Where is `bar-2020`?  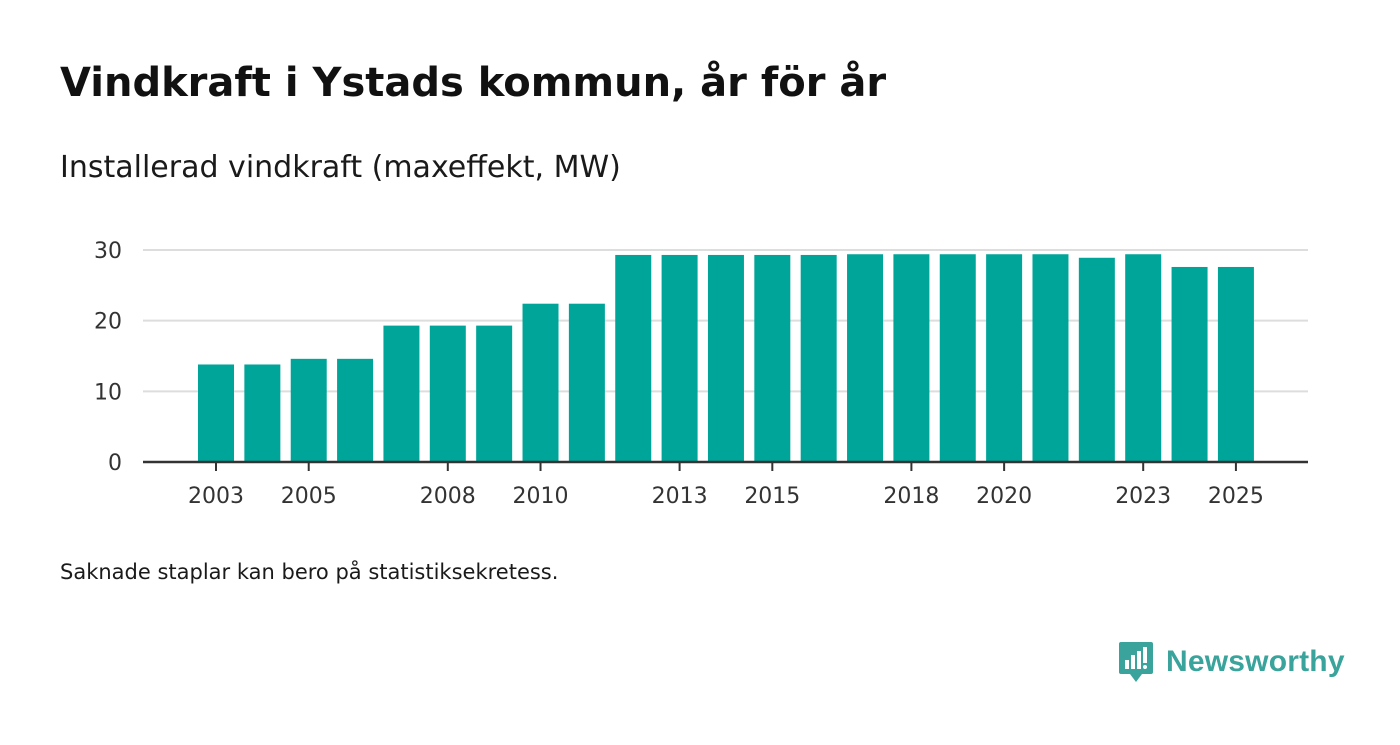 bar-2020 is located at coordinates (1004, 358).